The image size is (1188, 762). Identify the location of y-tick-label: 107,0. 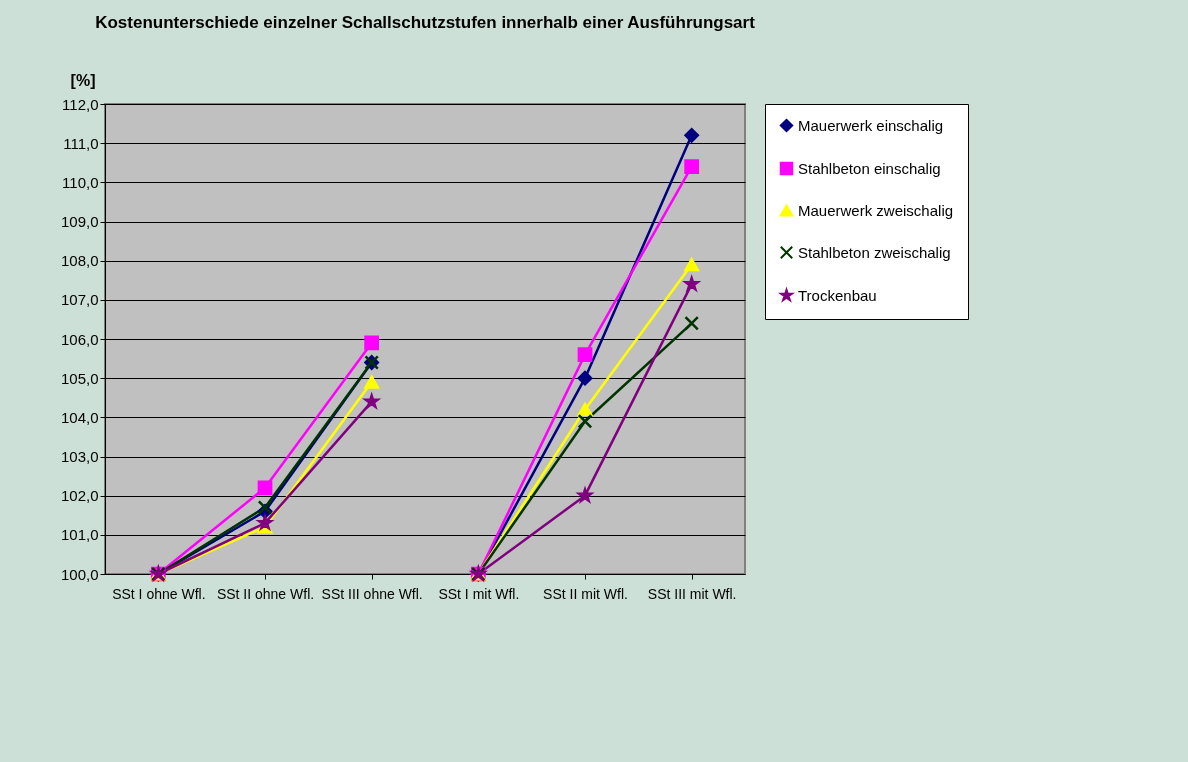
(79, 300).